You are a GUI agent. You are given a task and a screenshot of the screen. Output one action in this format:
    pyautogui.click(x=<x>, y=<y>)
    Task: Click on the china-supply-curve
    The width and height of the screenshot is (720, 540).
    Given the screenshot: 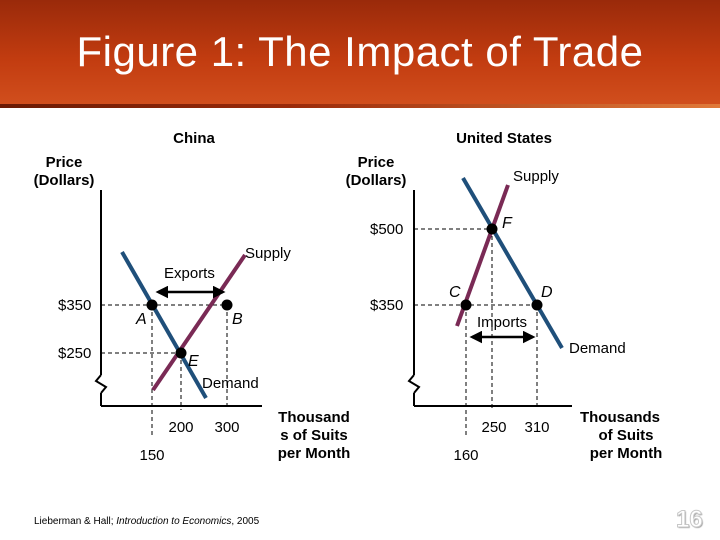 What is the action you would take?
    pyautogui.click(x=199, y=322)
    